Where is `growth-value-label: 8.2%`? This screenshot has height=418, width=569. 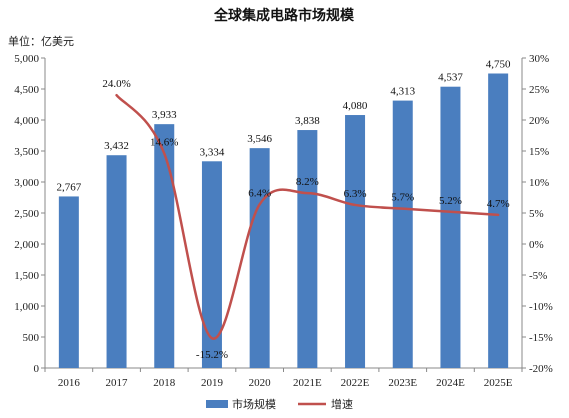
growth-value-label: 8.2% is located at coordinates (307, 182).